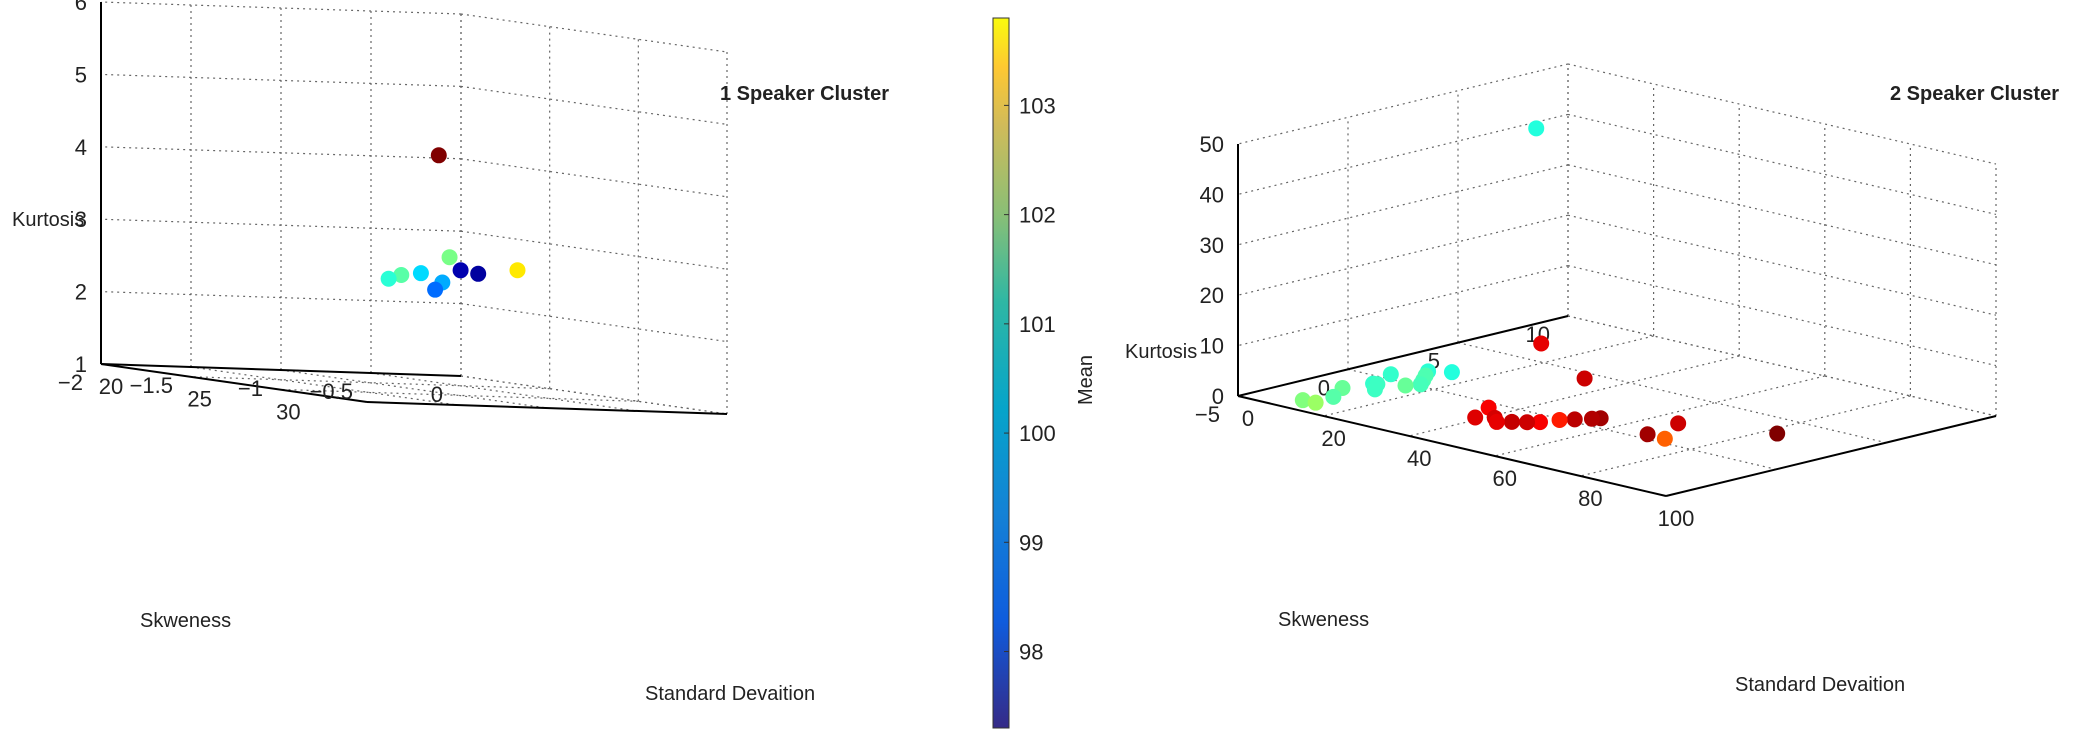 Image resolution: width=2074 pixels, height=740 pixels. I want to click on chart-2-title: 2 Speaker Cluster, so click(1974, 94).